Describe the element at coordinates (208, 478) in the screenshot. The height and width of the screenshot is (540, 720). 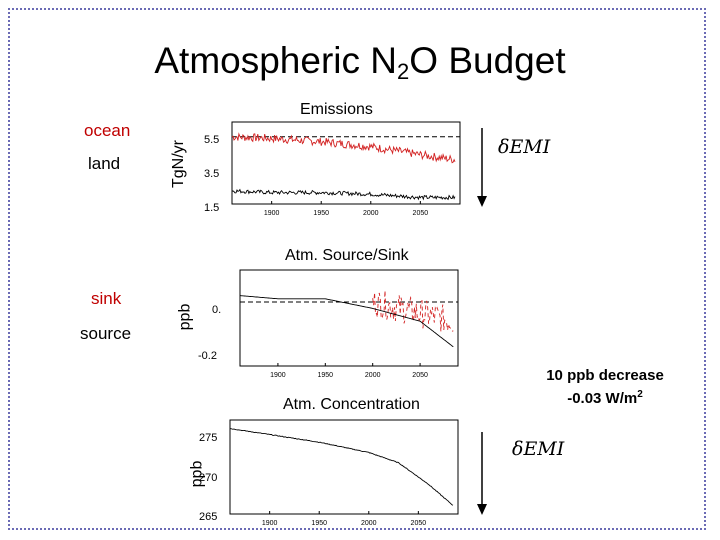
I see `concentration-ytick: 270` at that location.